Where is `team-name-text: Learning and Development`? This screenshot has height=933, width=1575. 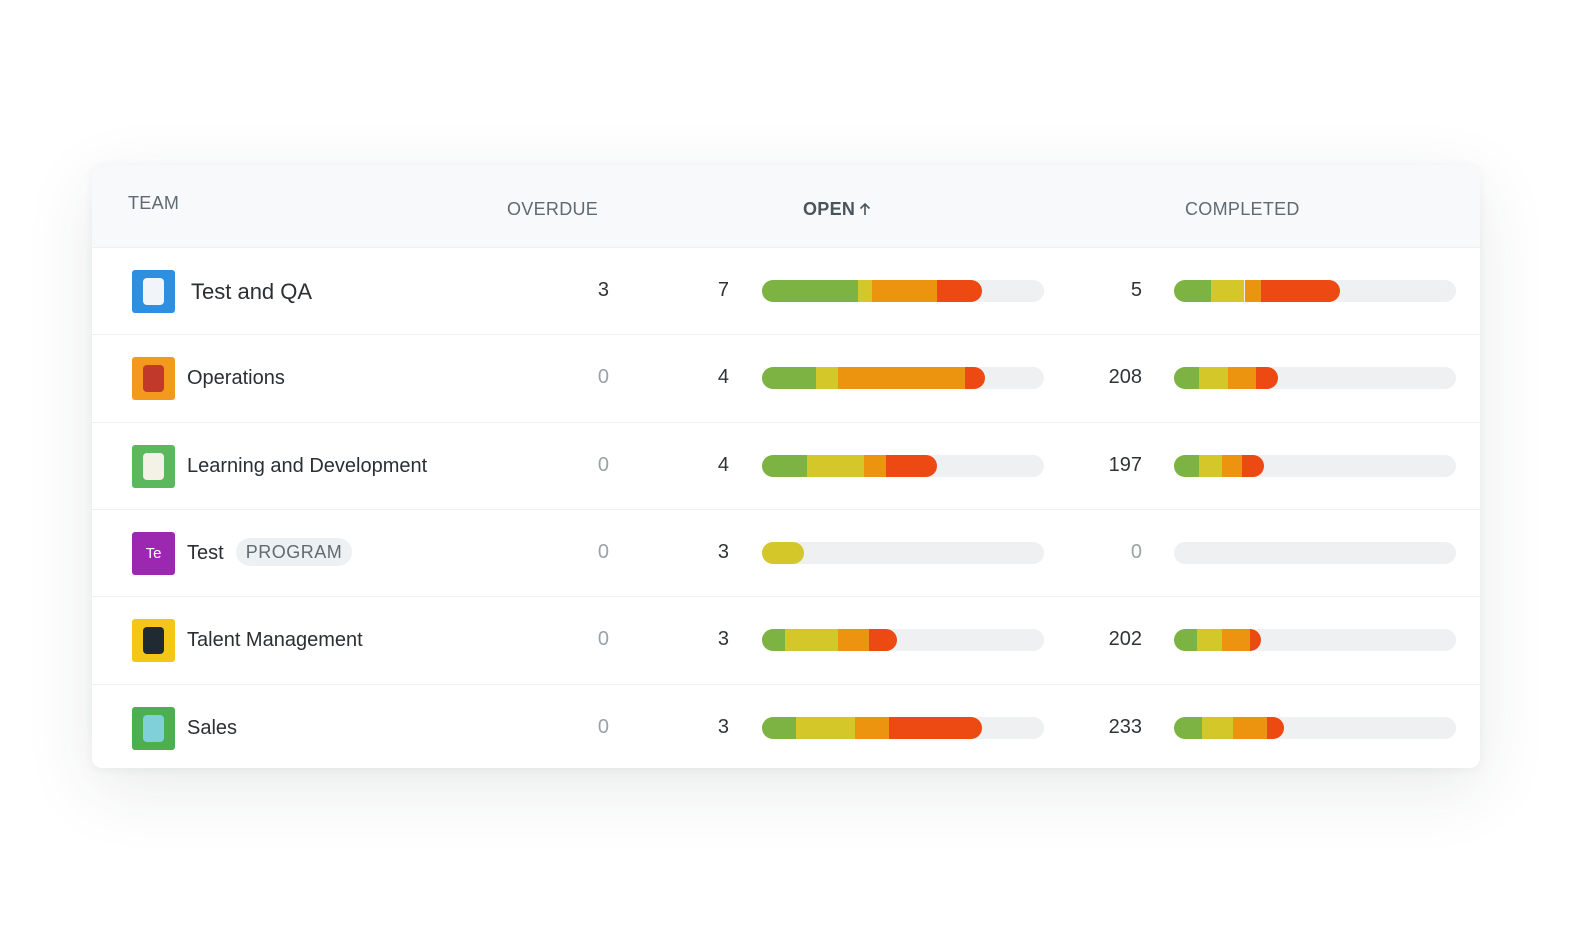 team-name-text: Learning and Development is located at coordinates (307, 465).